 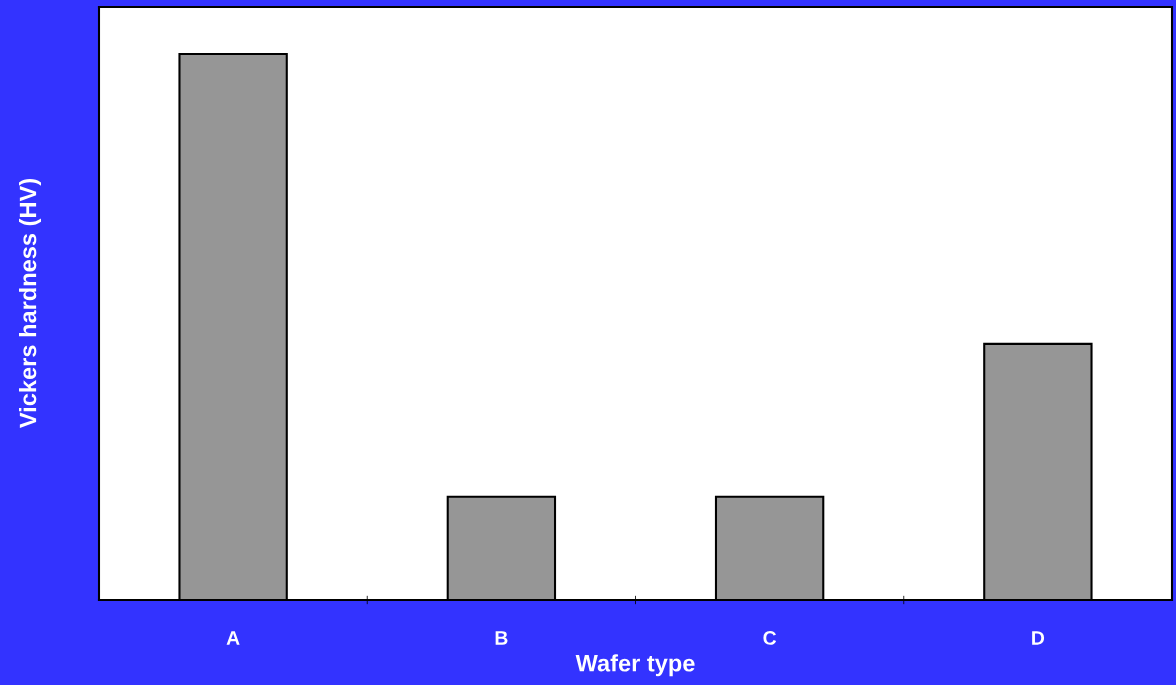 What do you see at coordinates (770, 638) in the screenshot?
I see `x-tick-label: C` at bounding box center [770, 638].